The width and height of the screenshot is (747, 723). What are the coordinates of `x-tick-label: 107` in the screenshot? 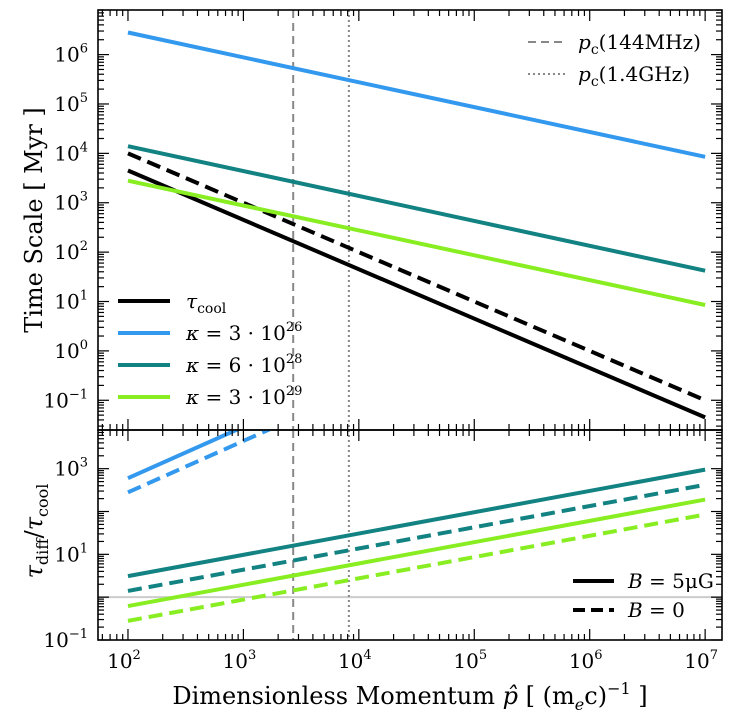 It's located at (701, 660).